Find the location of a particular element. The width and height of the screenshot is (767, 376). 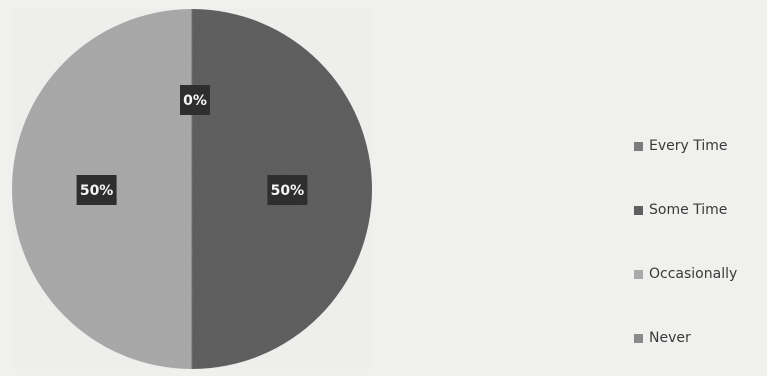

legend-label-occasionally: Occasionally is located at coordinates (693, 274).